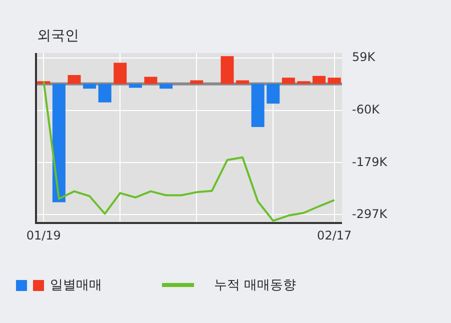 Image resolution: width=451 pixels, height=323 pixels. I want to click on chart-title: 외국인, so click(58, 36).